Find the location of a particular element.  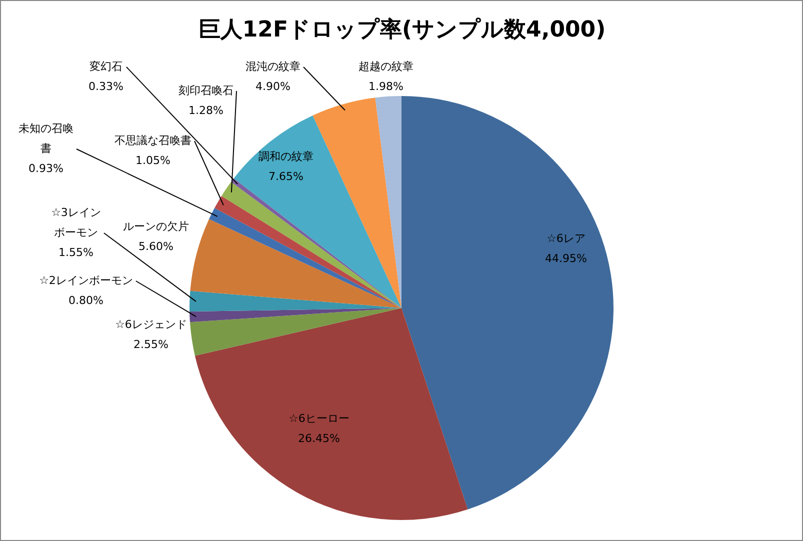

data-label: 2.55% is located at coordinates (151, 344).